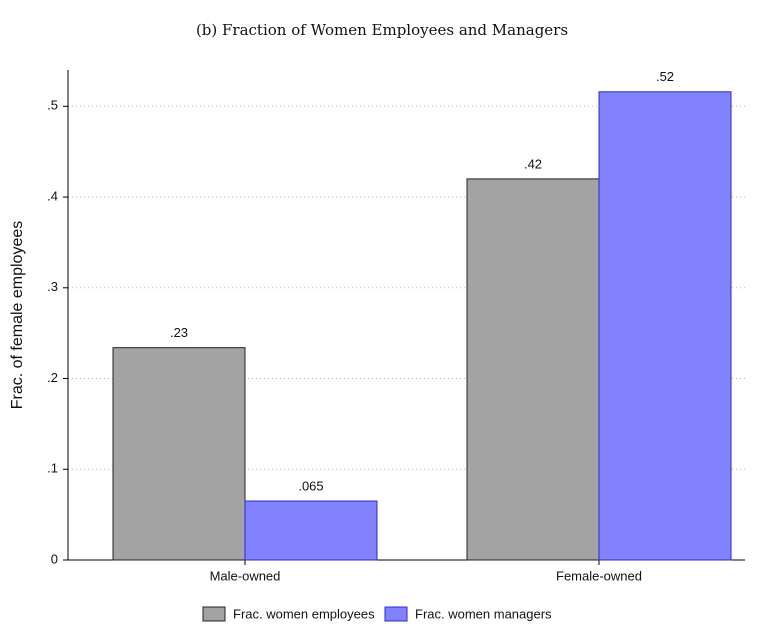  Describe the element at coordinates (17, 315) in the screenshot. I see `y-axis-label: Frac. of female employees` at that location.